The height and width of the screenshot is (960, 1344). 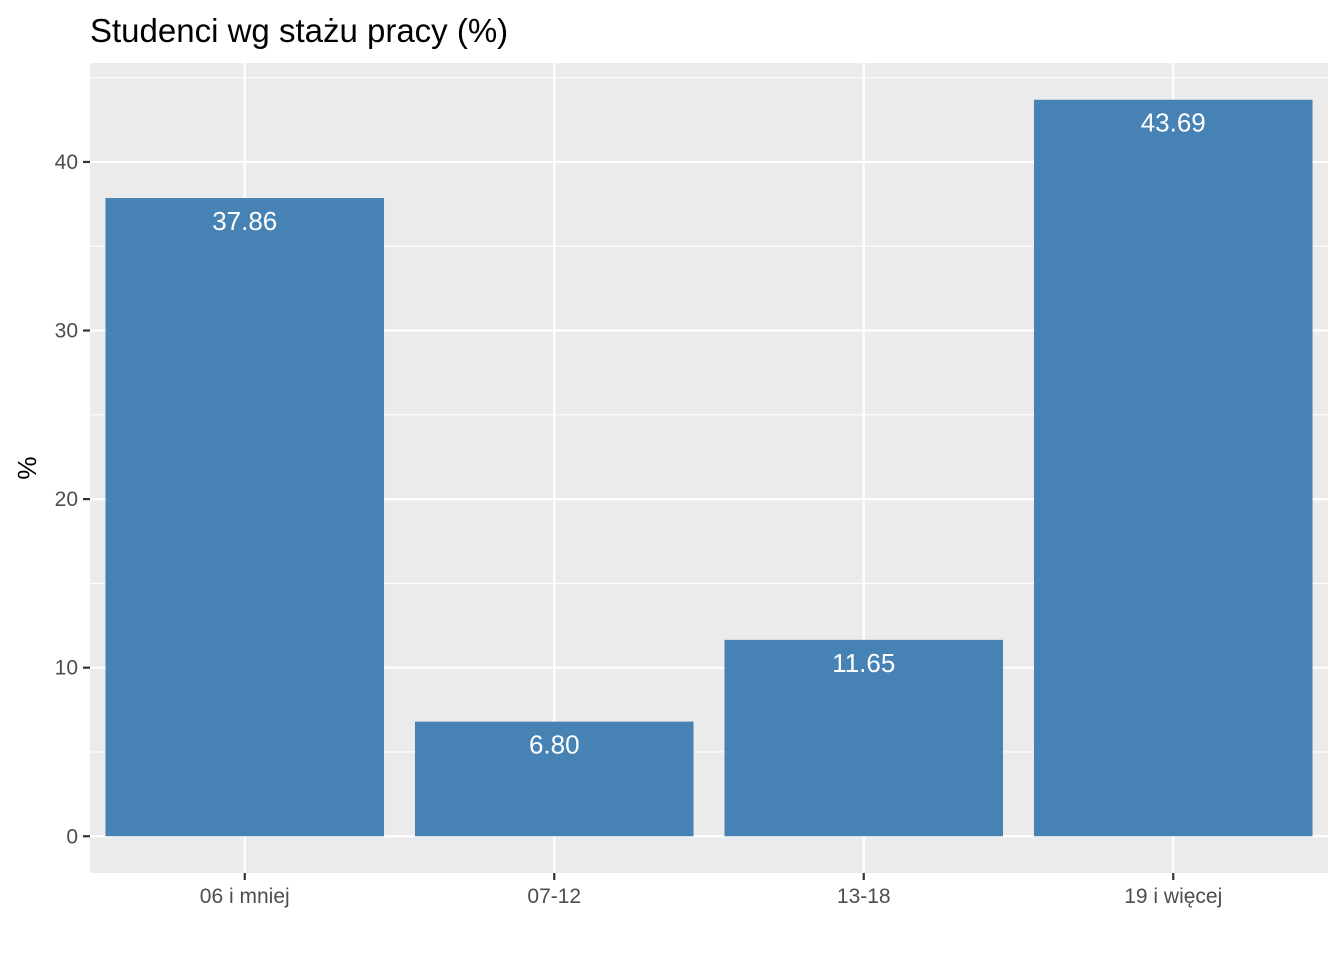 I want to click on x-tick-label: 19 i więcej, so click(x=1173, y=896).